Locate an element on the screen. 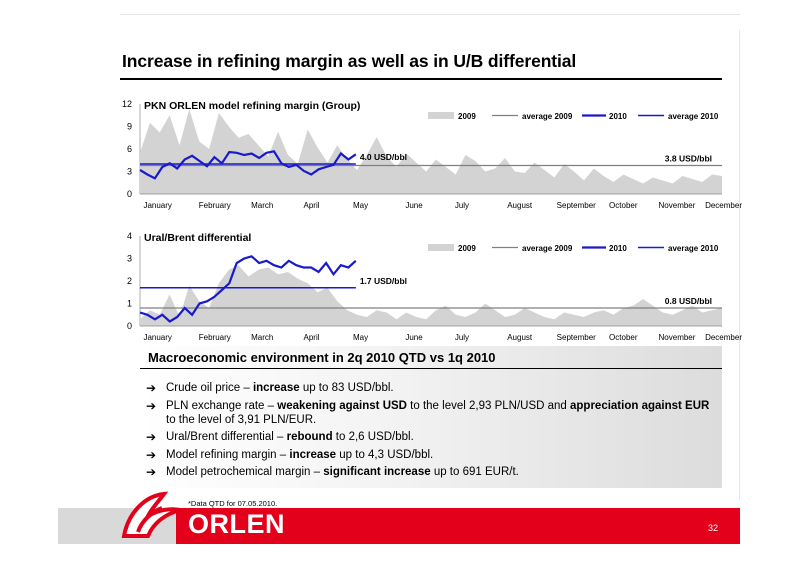  y-tick-label: 12 is located at coordinates (127, 104).